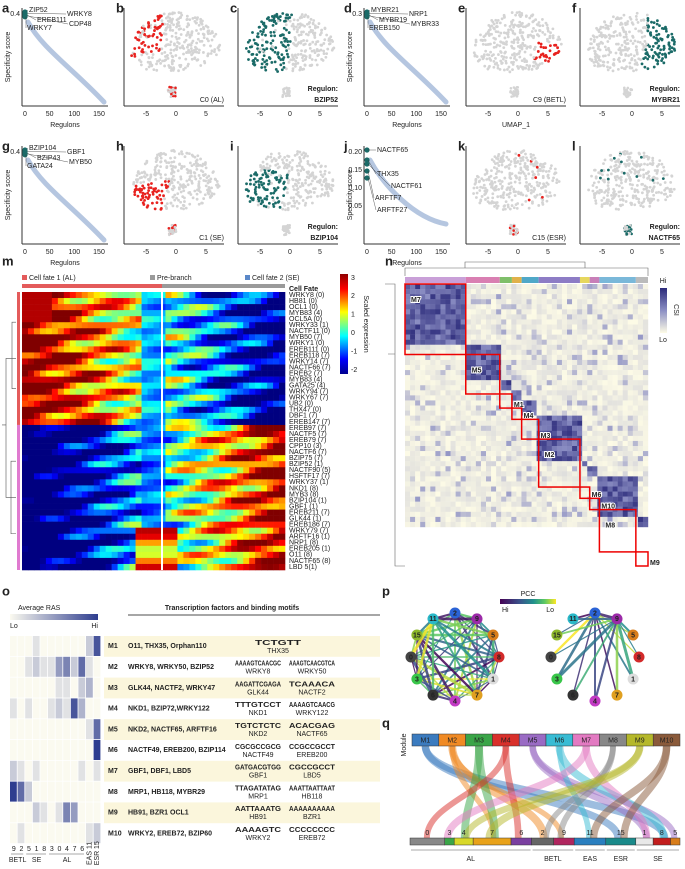 This screenshot has width=685, height=869. What do you see at coordinates (389, 20) in the screenshot?
I see `leader-line` at bounding box center [389, 20].